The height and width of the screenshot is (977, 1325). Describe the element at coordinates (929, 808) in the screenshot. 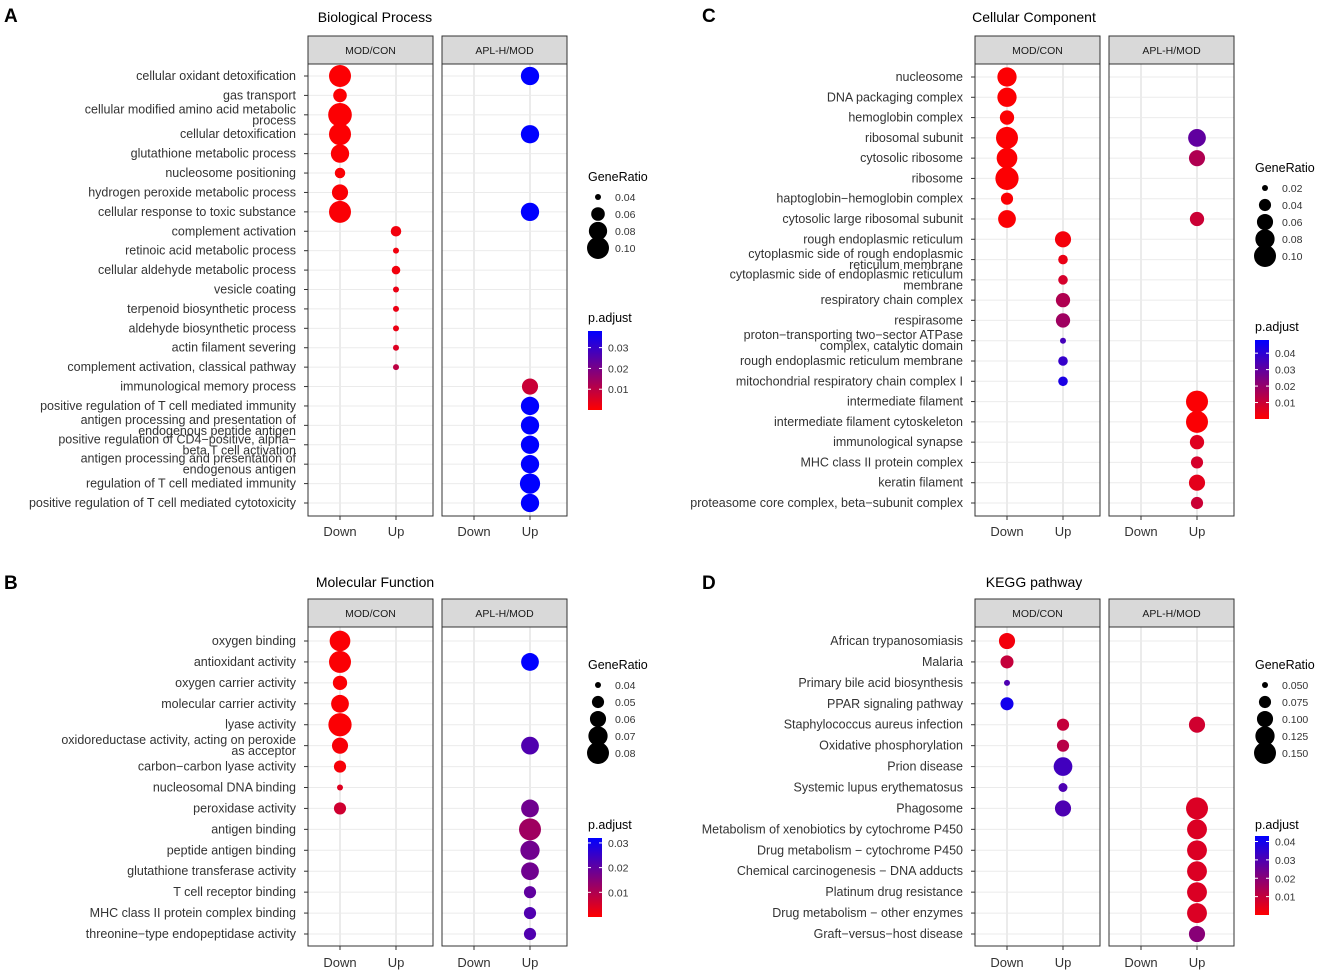

I see `y-tick-label-line: Phagosome` at that location.